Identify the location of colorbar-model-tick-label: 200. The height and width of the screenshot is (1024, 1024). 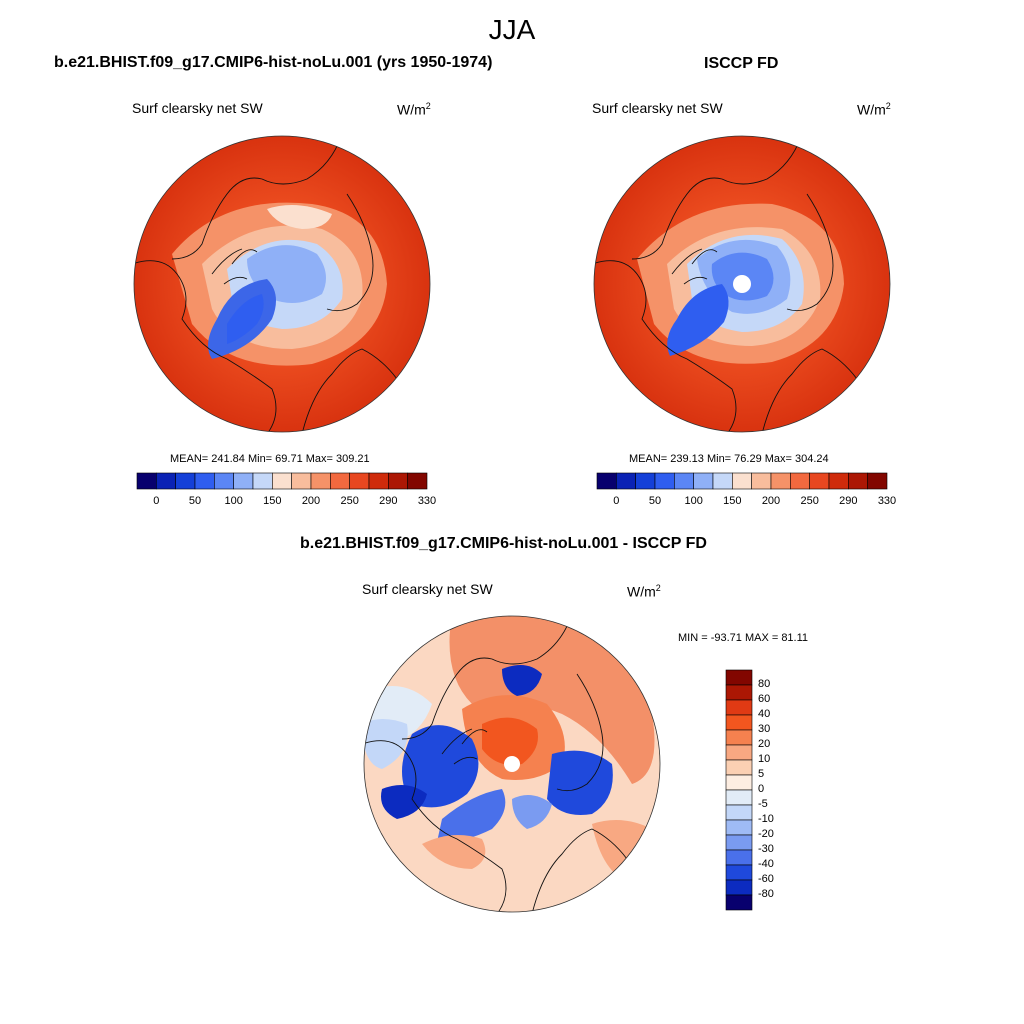
(311, 501).